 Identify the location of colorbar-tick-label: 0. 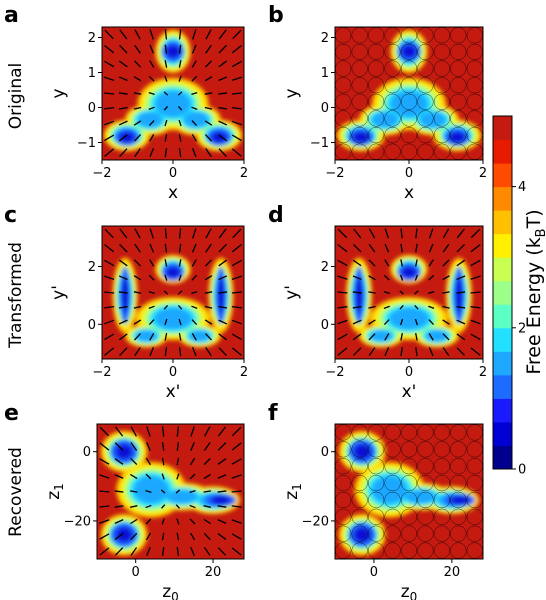
(522, 470).